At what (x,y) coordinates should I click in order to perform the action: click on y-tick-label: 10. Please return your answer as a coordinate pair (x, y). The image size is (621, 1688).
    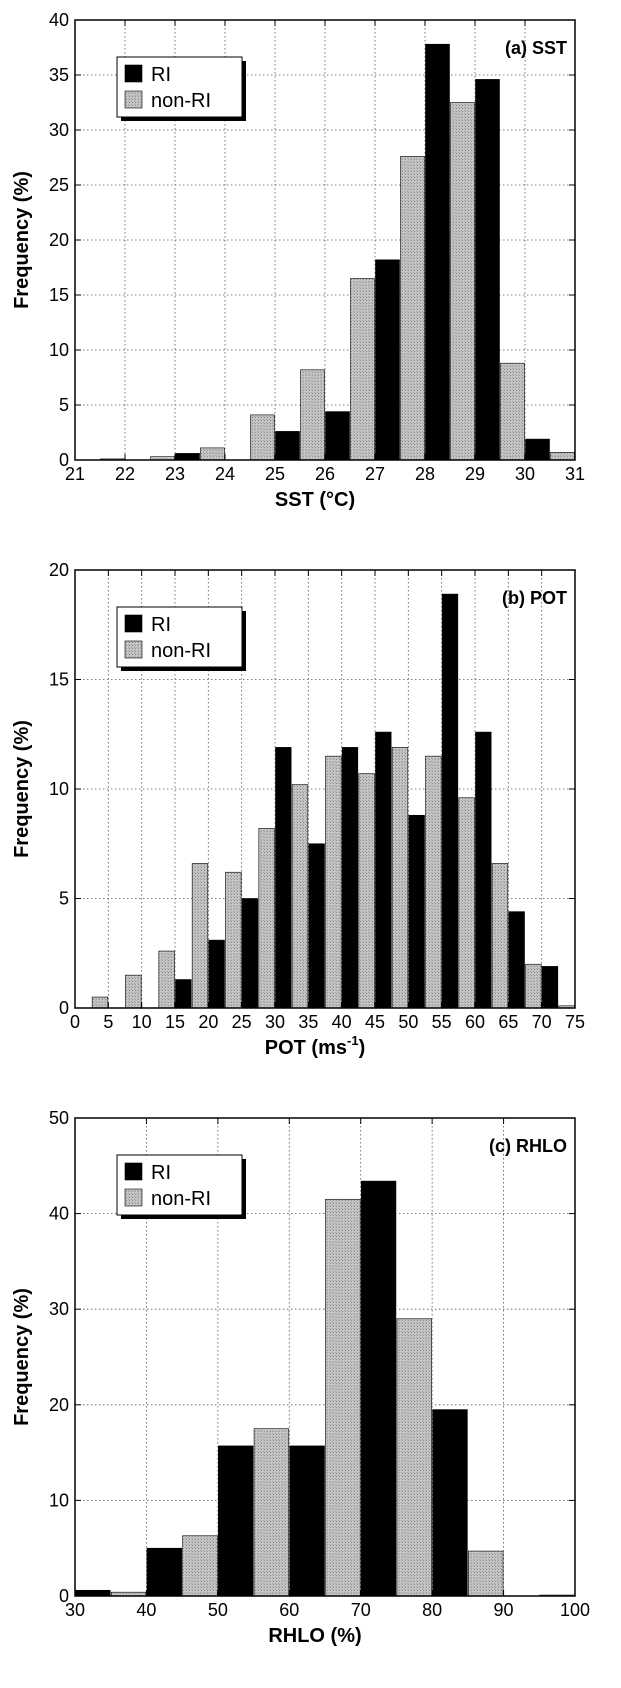
    Looking at the image, I should click on (59, 350).